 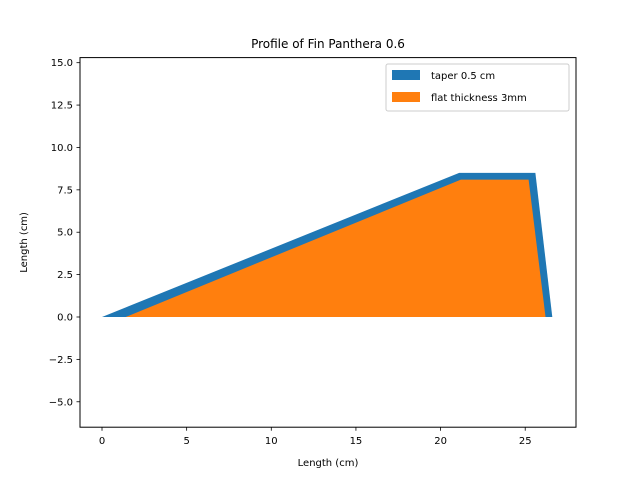 I want to click on legend: taper 0.5 cm flat thickness 3mm, so click(x=477, y=87).